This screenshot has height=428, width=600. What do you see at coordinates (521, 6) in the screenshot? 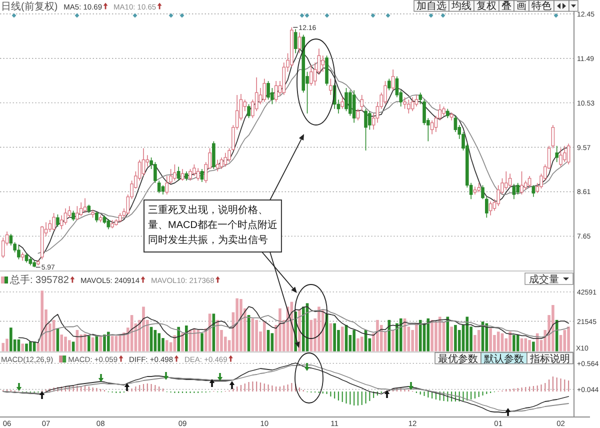
I see `annotation: 画` at bounding box center [521, 6].